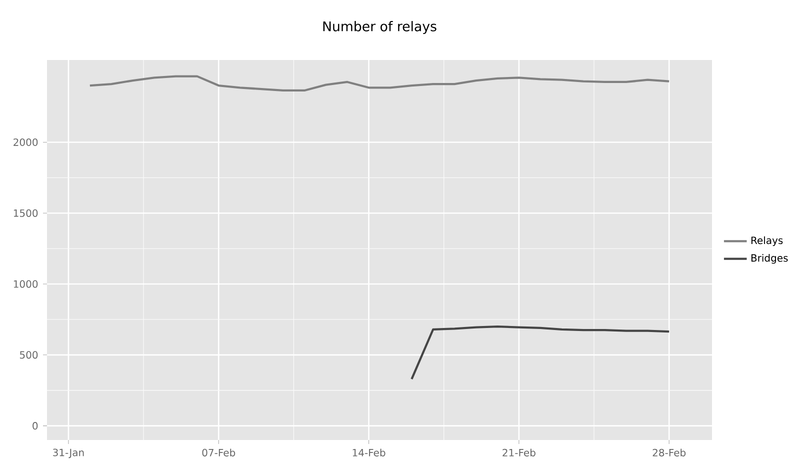 This screenshot has height=474, width=808. Describe the element at coordinates (519, 452) in the screenshot. I see `x-tick-label: 21-Feb` at that location.